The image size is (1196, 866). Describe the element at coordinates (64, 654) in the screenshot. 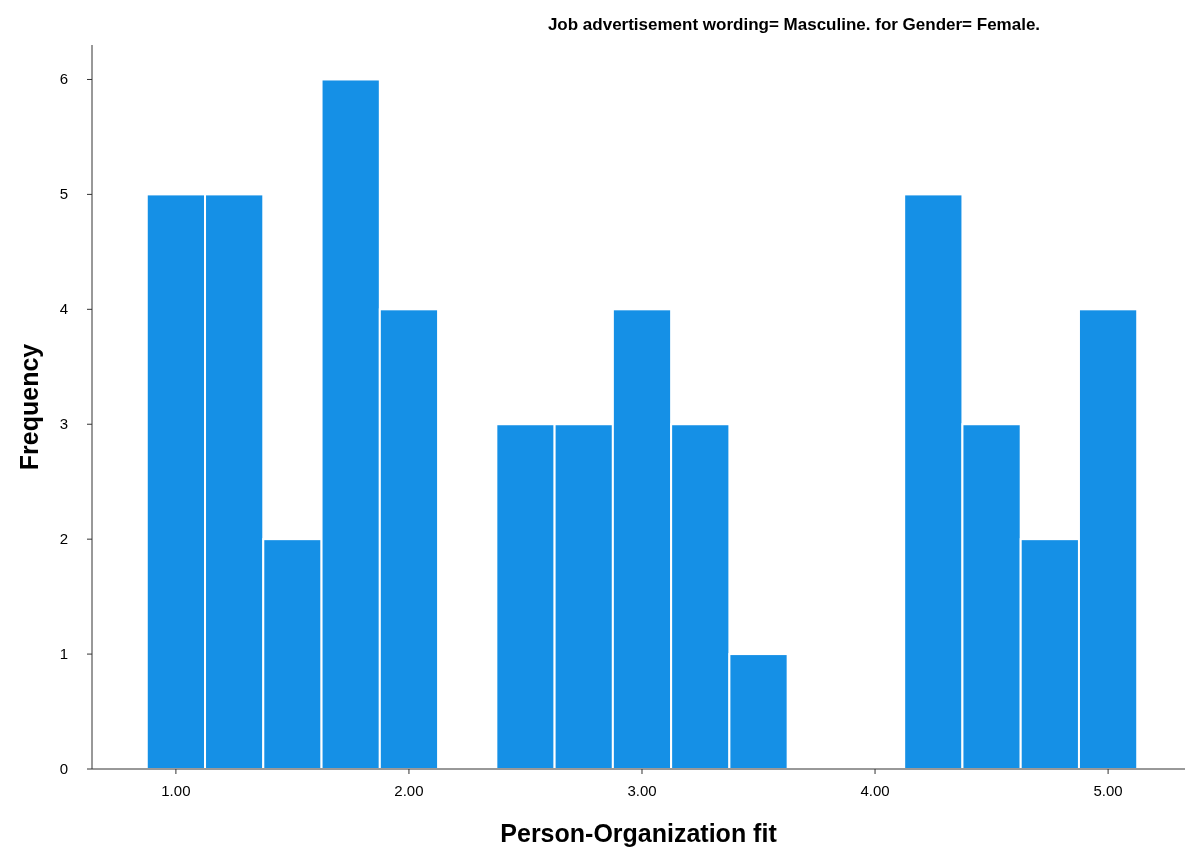

I see `y-tick-label: 1` at that location.